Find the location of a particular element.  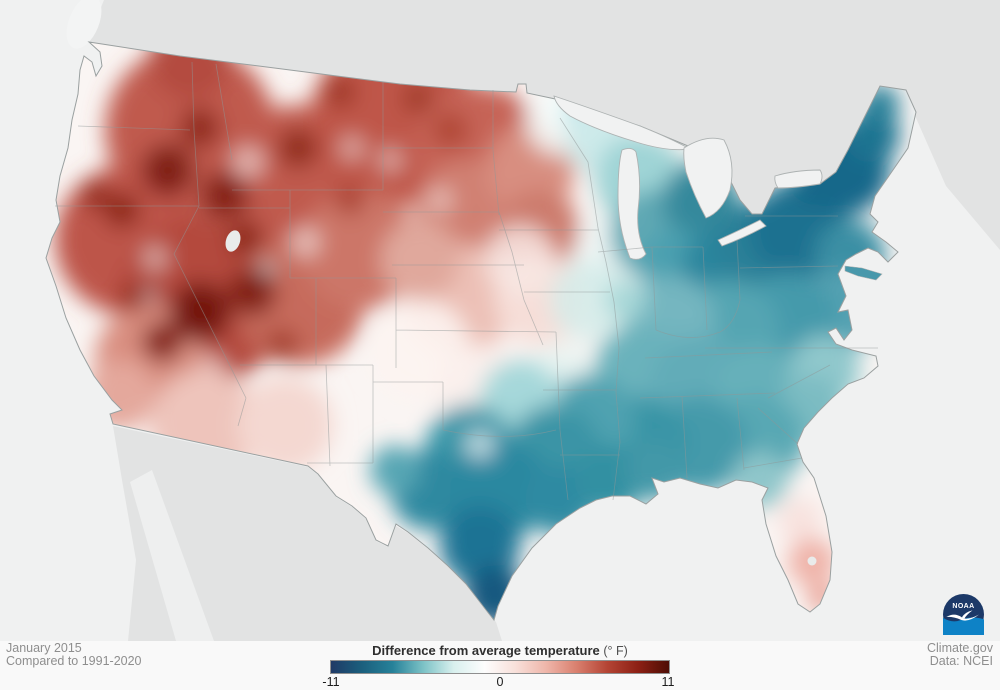

tick-max: 11 is located at coordinates (668, 682).